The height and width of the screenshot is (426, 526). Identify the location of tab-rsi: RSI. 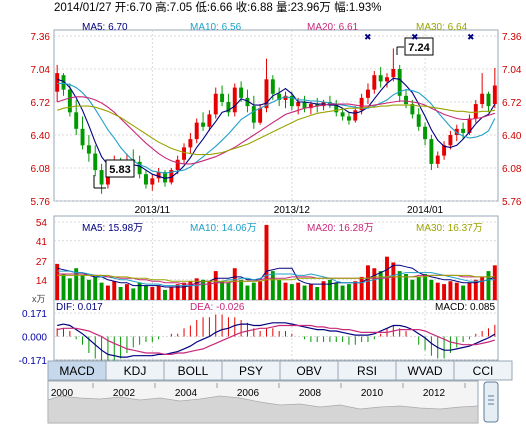
(367, 370).